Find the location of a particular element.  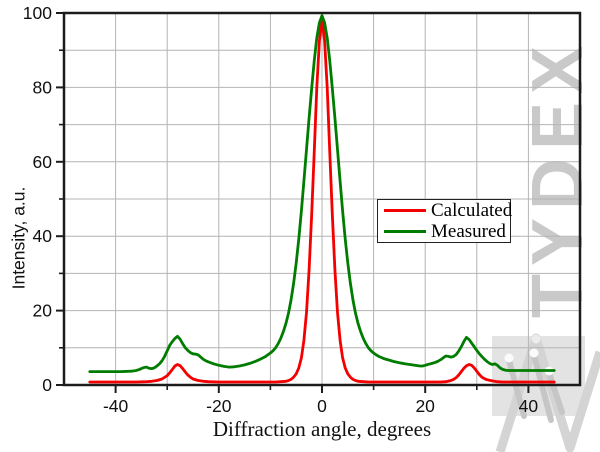

x-tick-label: 0 is located at coordinates (322, 406).